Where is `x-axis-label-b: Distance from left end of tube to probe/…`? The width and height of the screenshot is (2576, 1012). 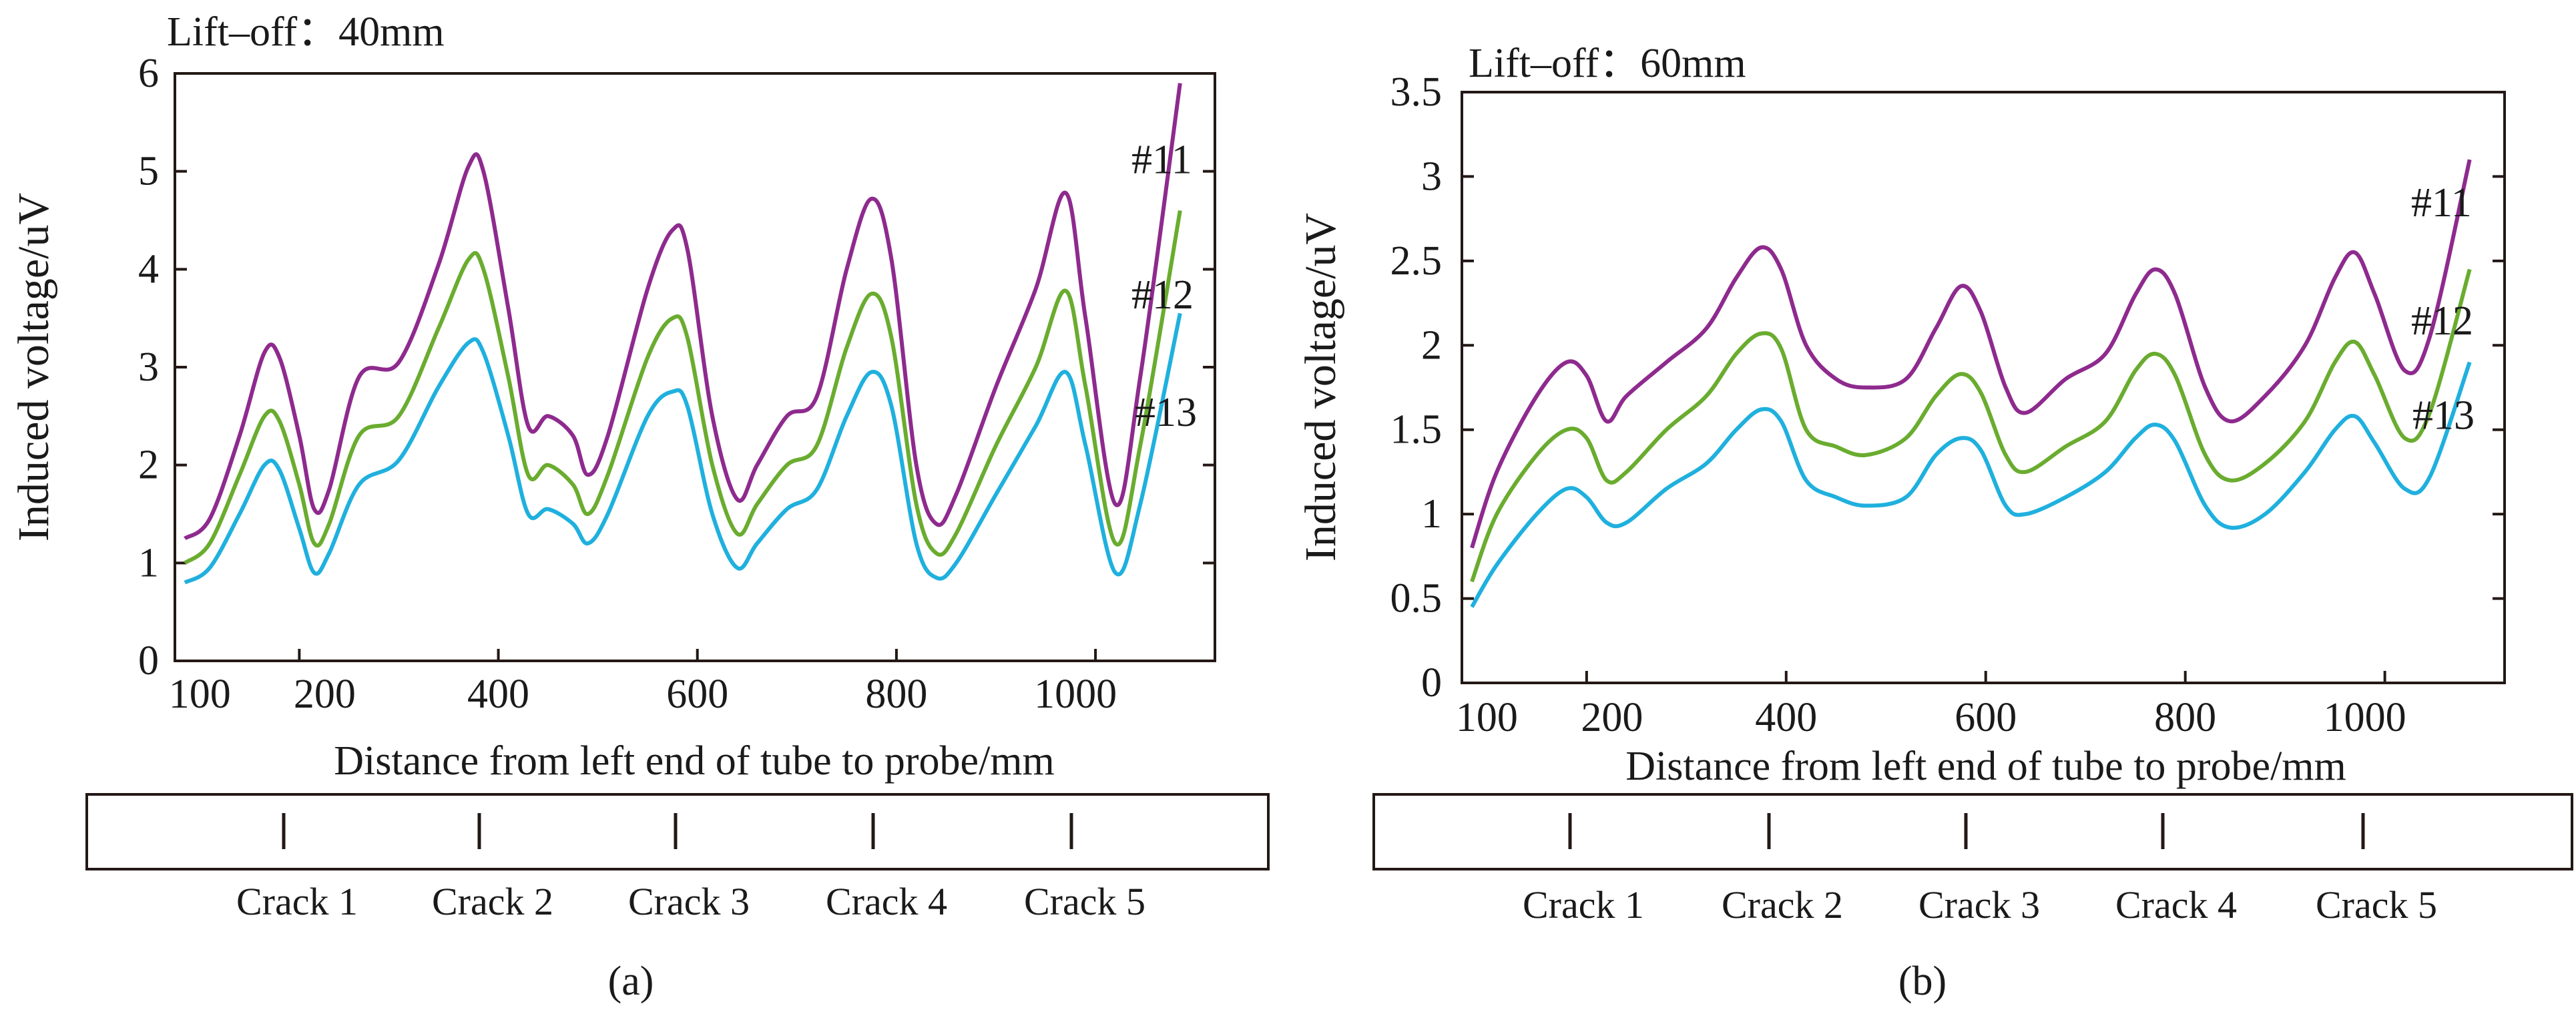
x-axis-label-b: Distance from left end of tube to probe/… is located at coordinates (1985, 766).